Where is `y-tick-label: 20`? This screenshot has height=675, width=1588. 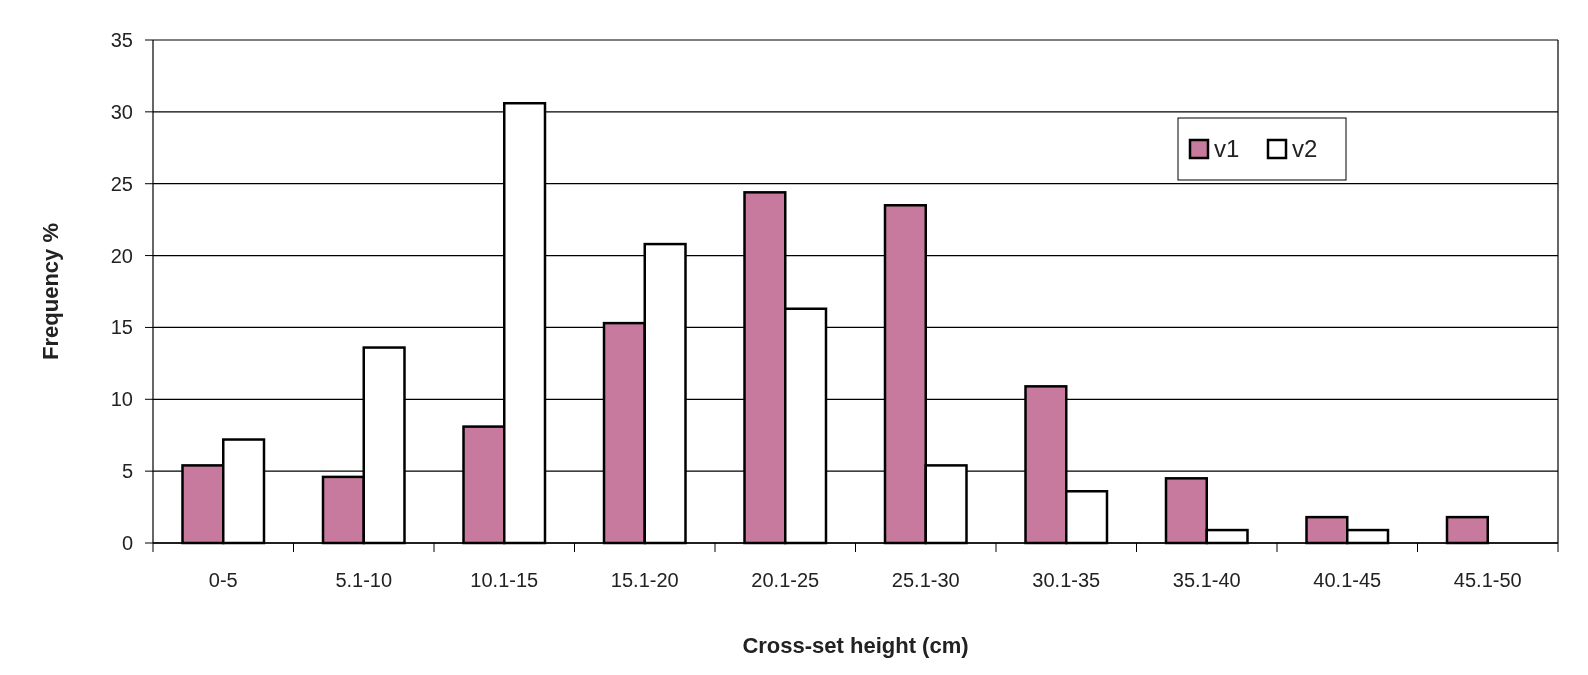
y-tick-label: 20 is located at coordinates (121, 255).